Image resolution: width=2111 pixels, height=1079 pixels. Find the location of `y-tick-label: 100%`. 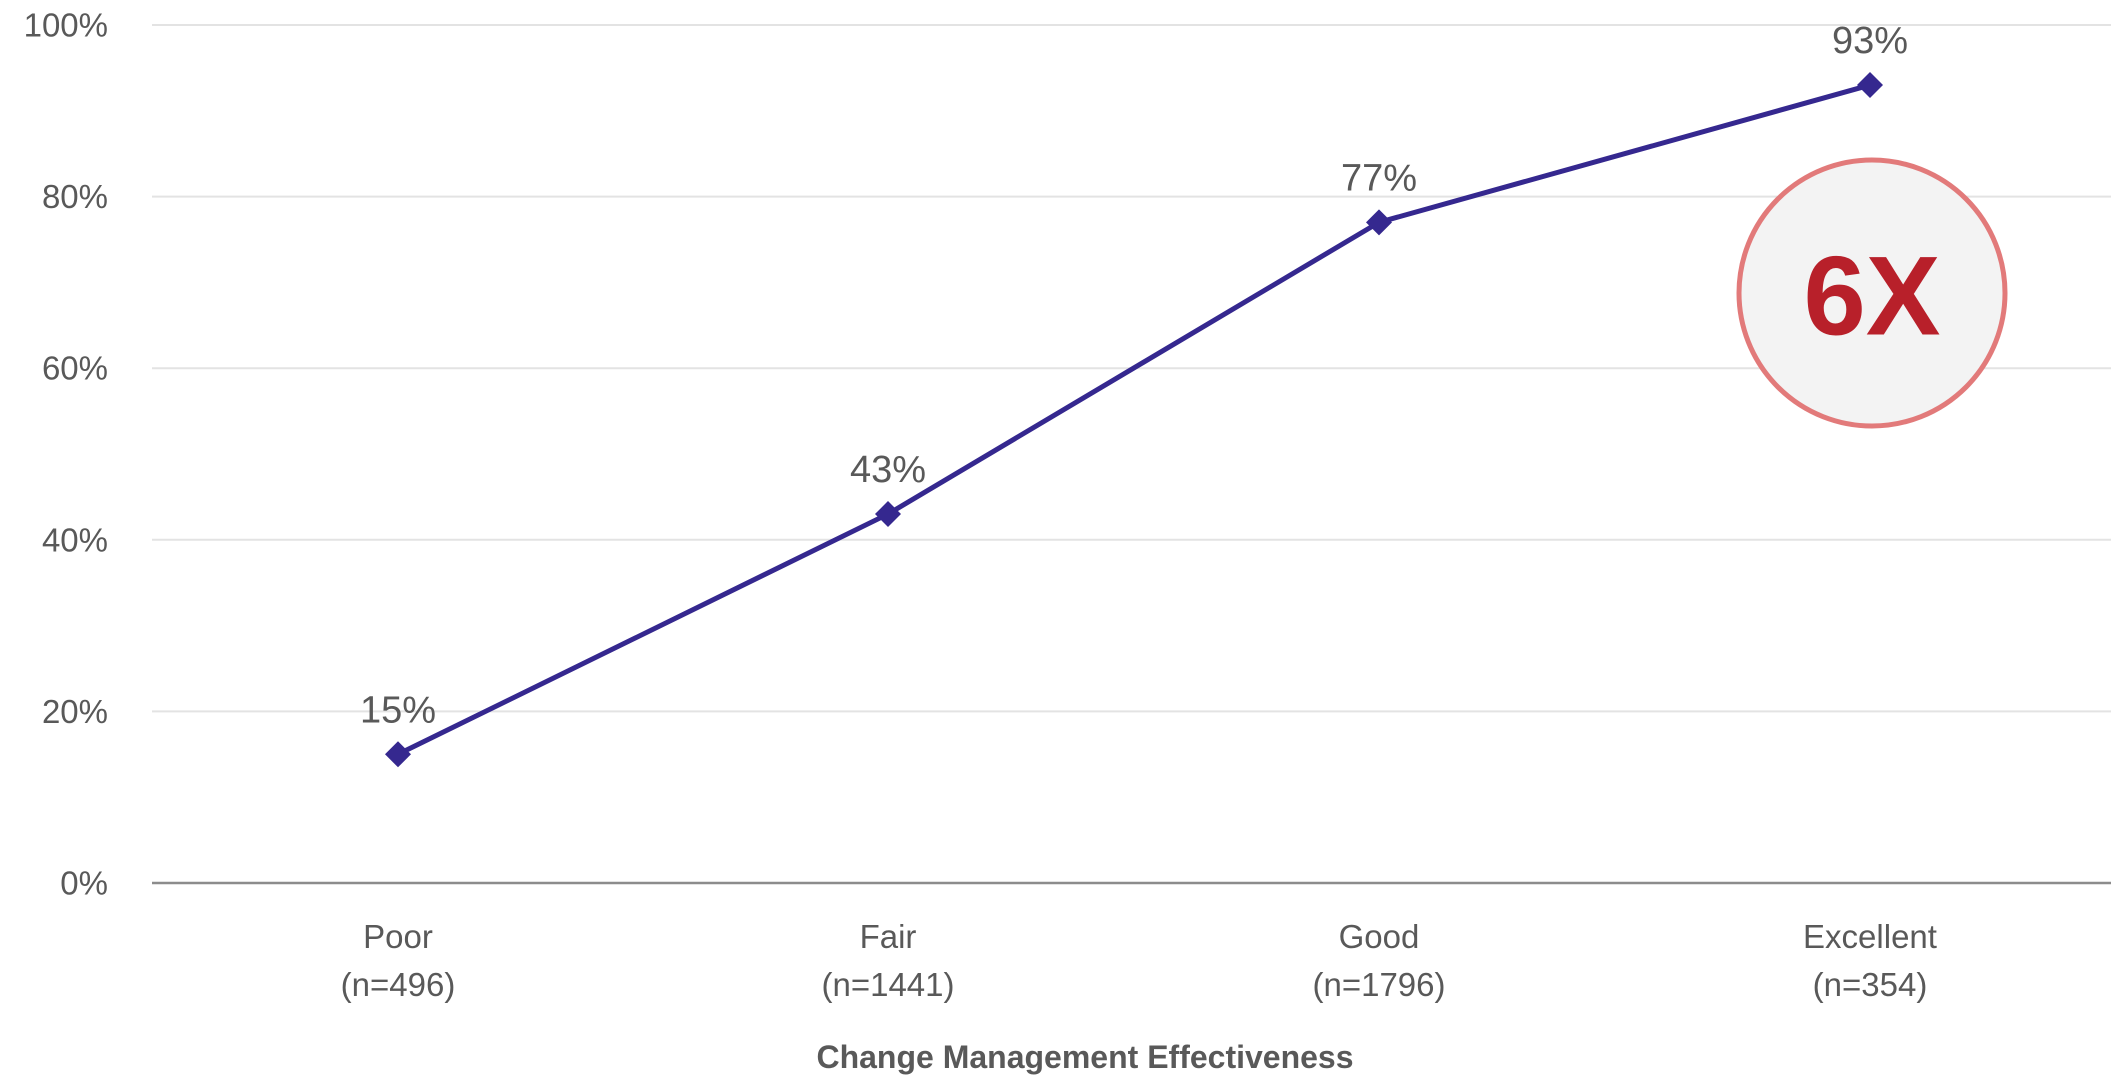

y-tick-label: 100% is located at coordinates (66, 25).